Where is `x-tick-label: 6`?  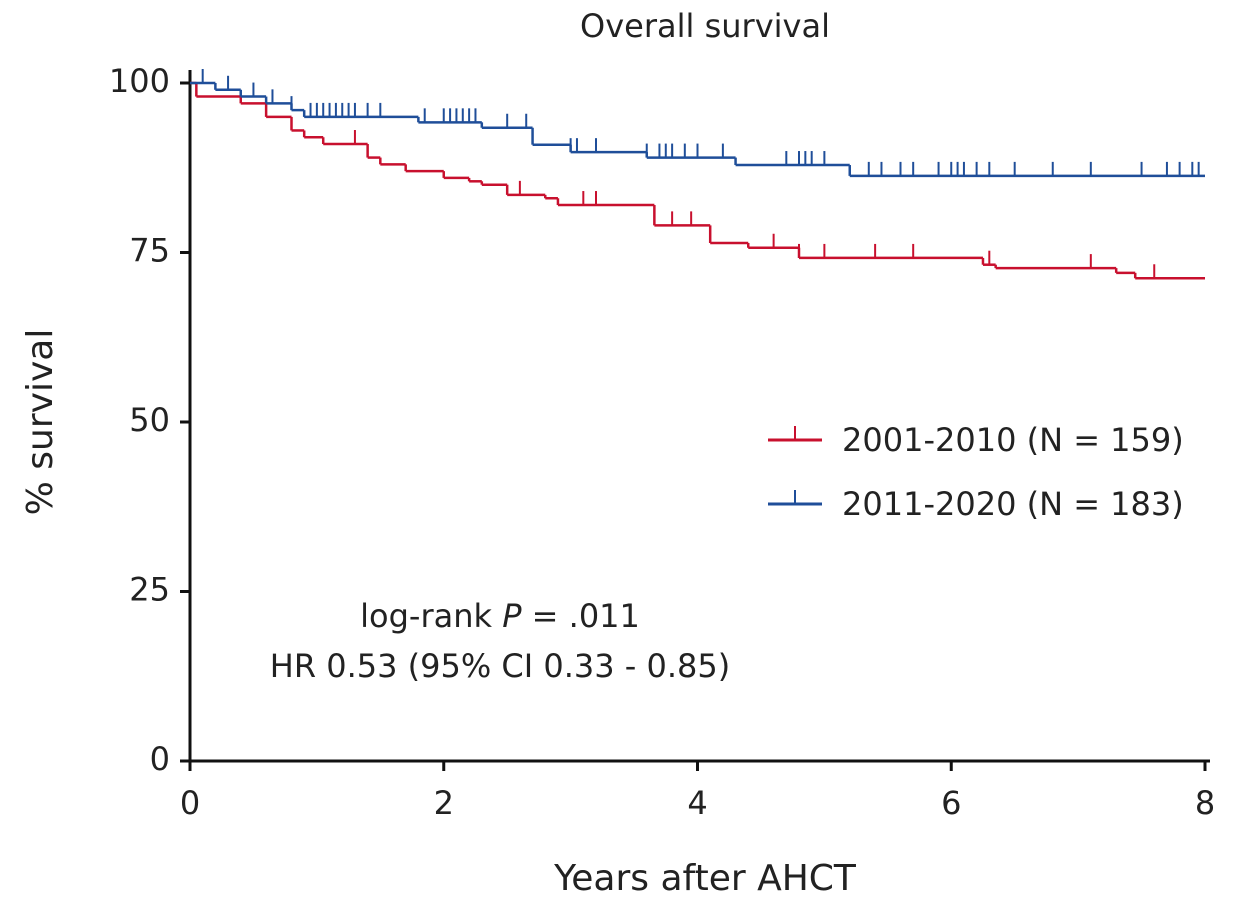 x-tick-label: 6 is located at coordinates (951, 803).